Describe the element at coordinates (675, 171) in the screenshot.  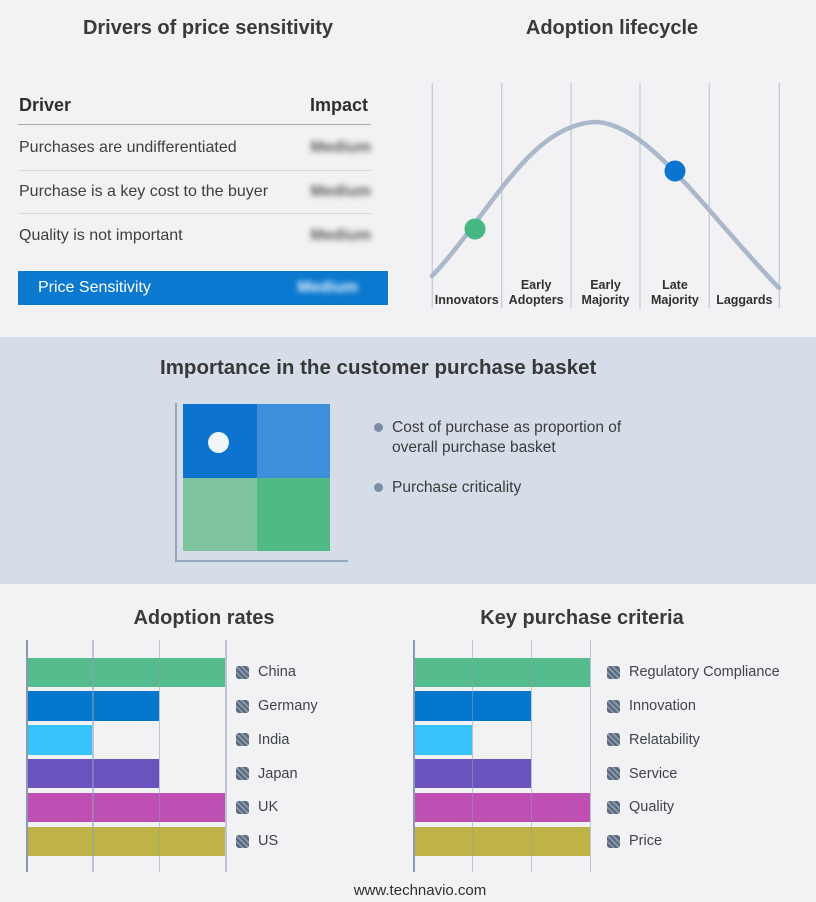
I see `lifecycle-marker-late-majority` at that location.